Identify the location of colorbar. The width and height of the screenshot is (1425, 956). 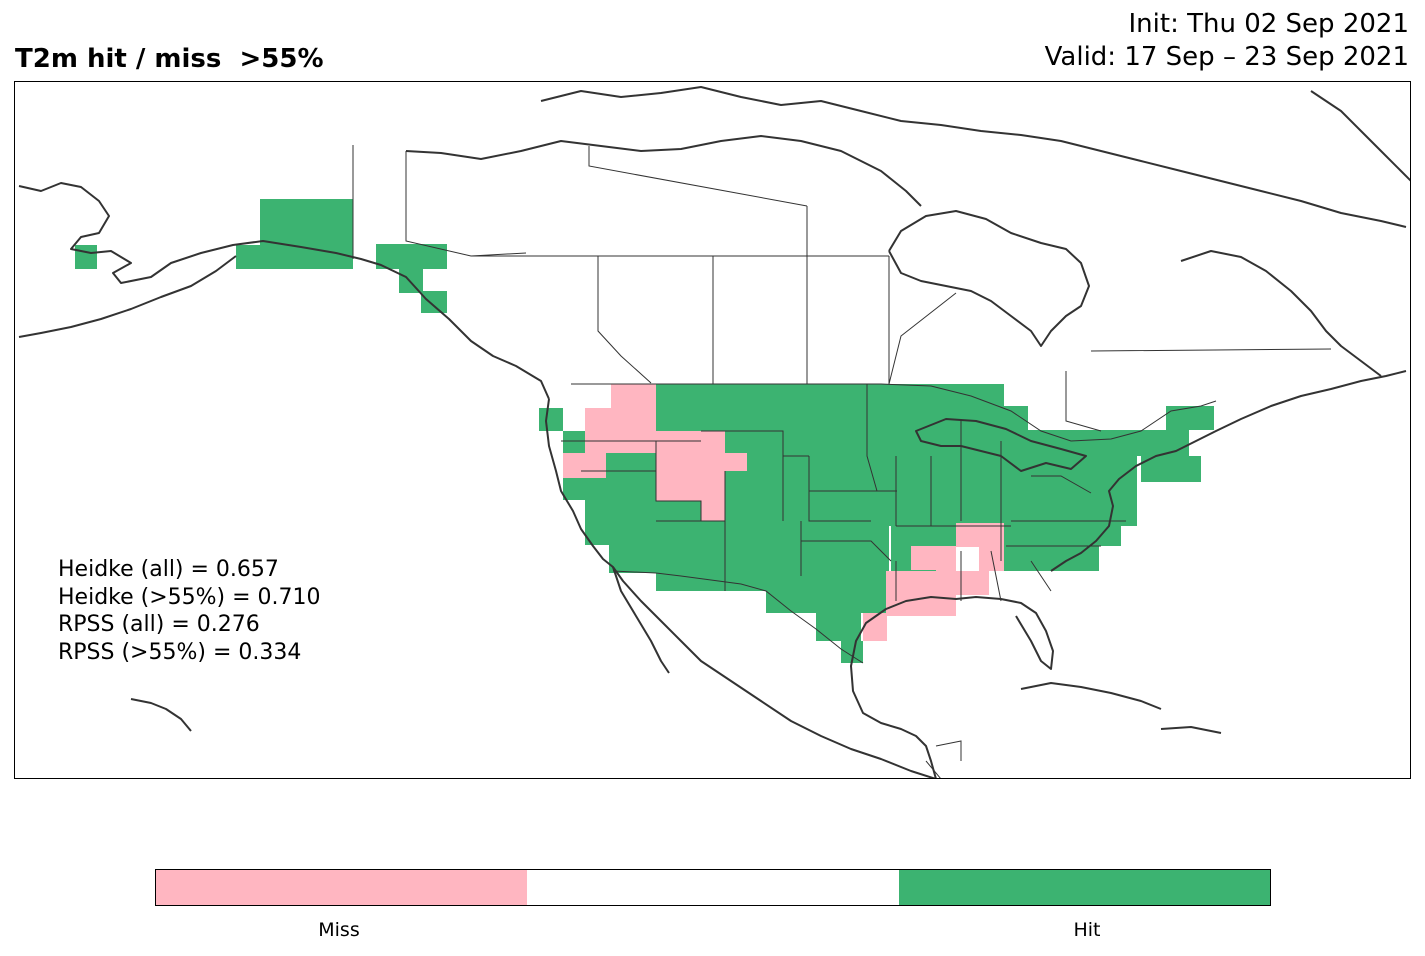
(713, 887).